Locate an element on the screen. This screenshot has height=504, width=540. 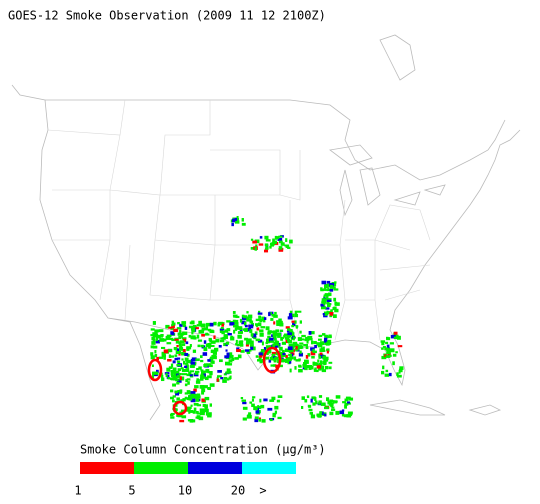
legend-label: 20 is located at coordinates (238, 491).